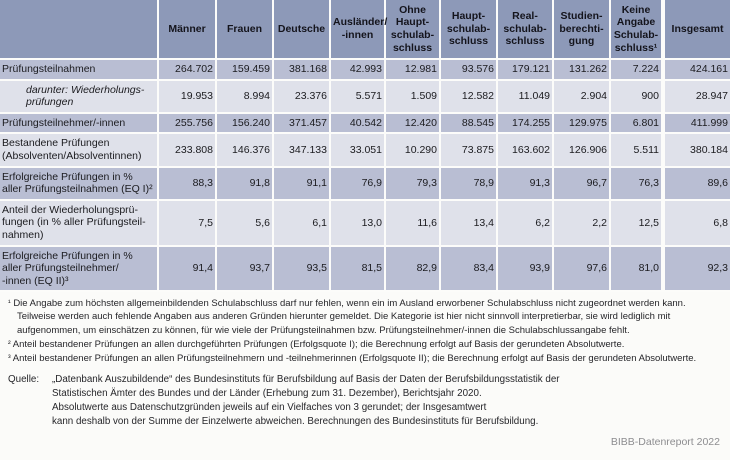 Image resolution: width=730 pixels, height=460 pixels. Describe the element at coordinates (244, 123) in the screenshot. I see `value-cell: 156.240` at that location.